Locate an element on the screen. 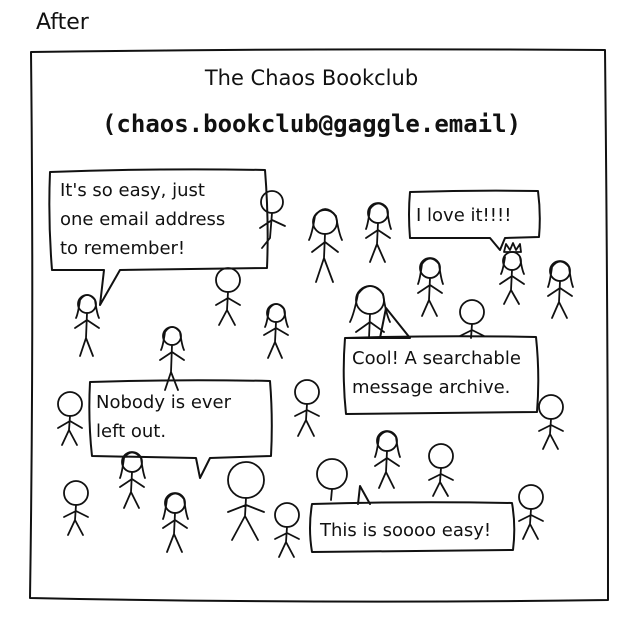 The height and width of the screenshot is (626, 623). speech-line: one email address is located at coordinates (143, 219).